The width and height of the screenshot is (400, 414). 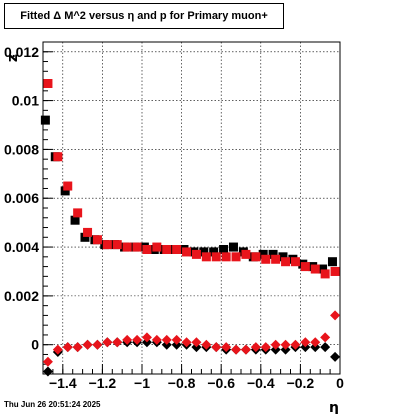 I want to click on x-tick-label: −1.2, so click(x=103, y=383).